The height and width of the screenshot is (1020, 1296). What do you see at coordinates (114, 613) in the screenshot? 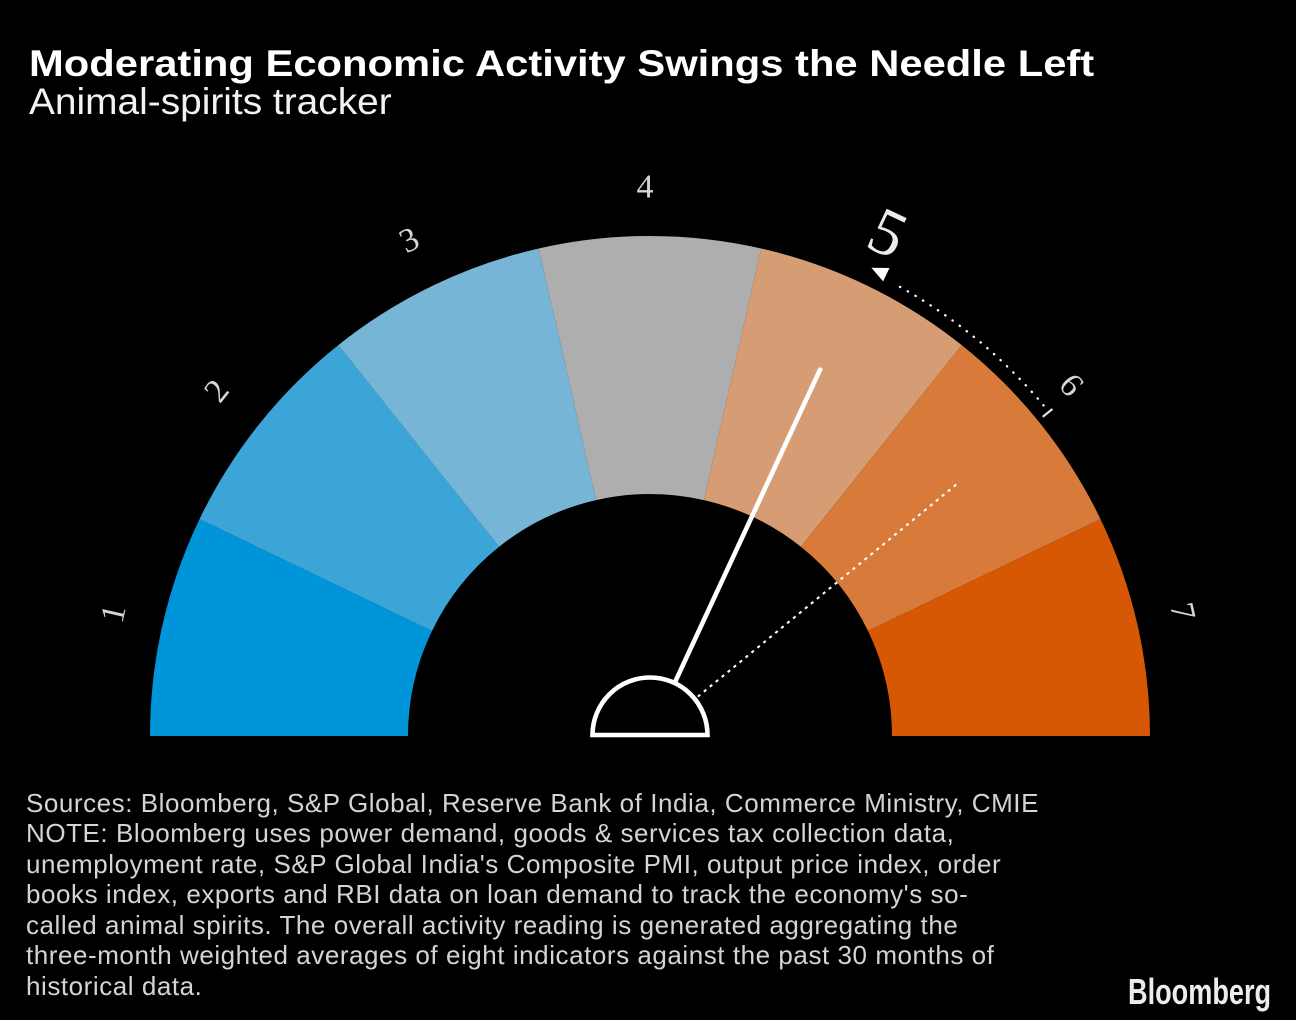
I see `svg-text: 1` at bounding box center [114, 613].